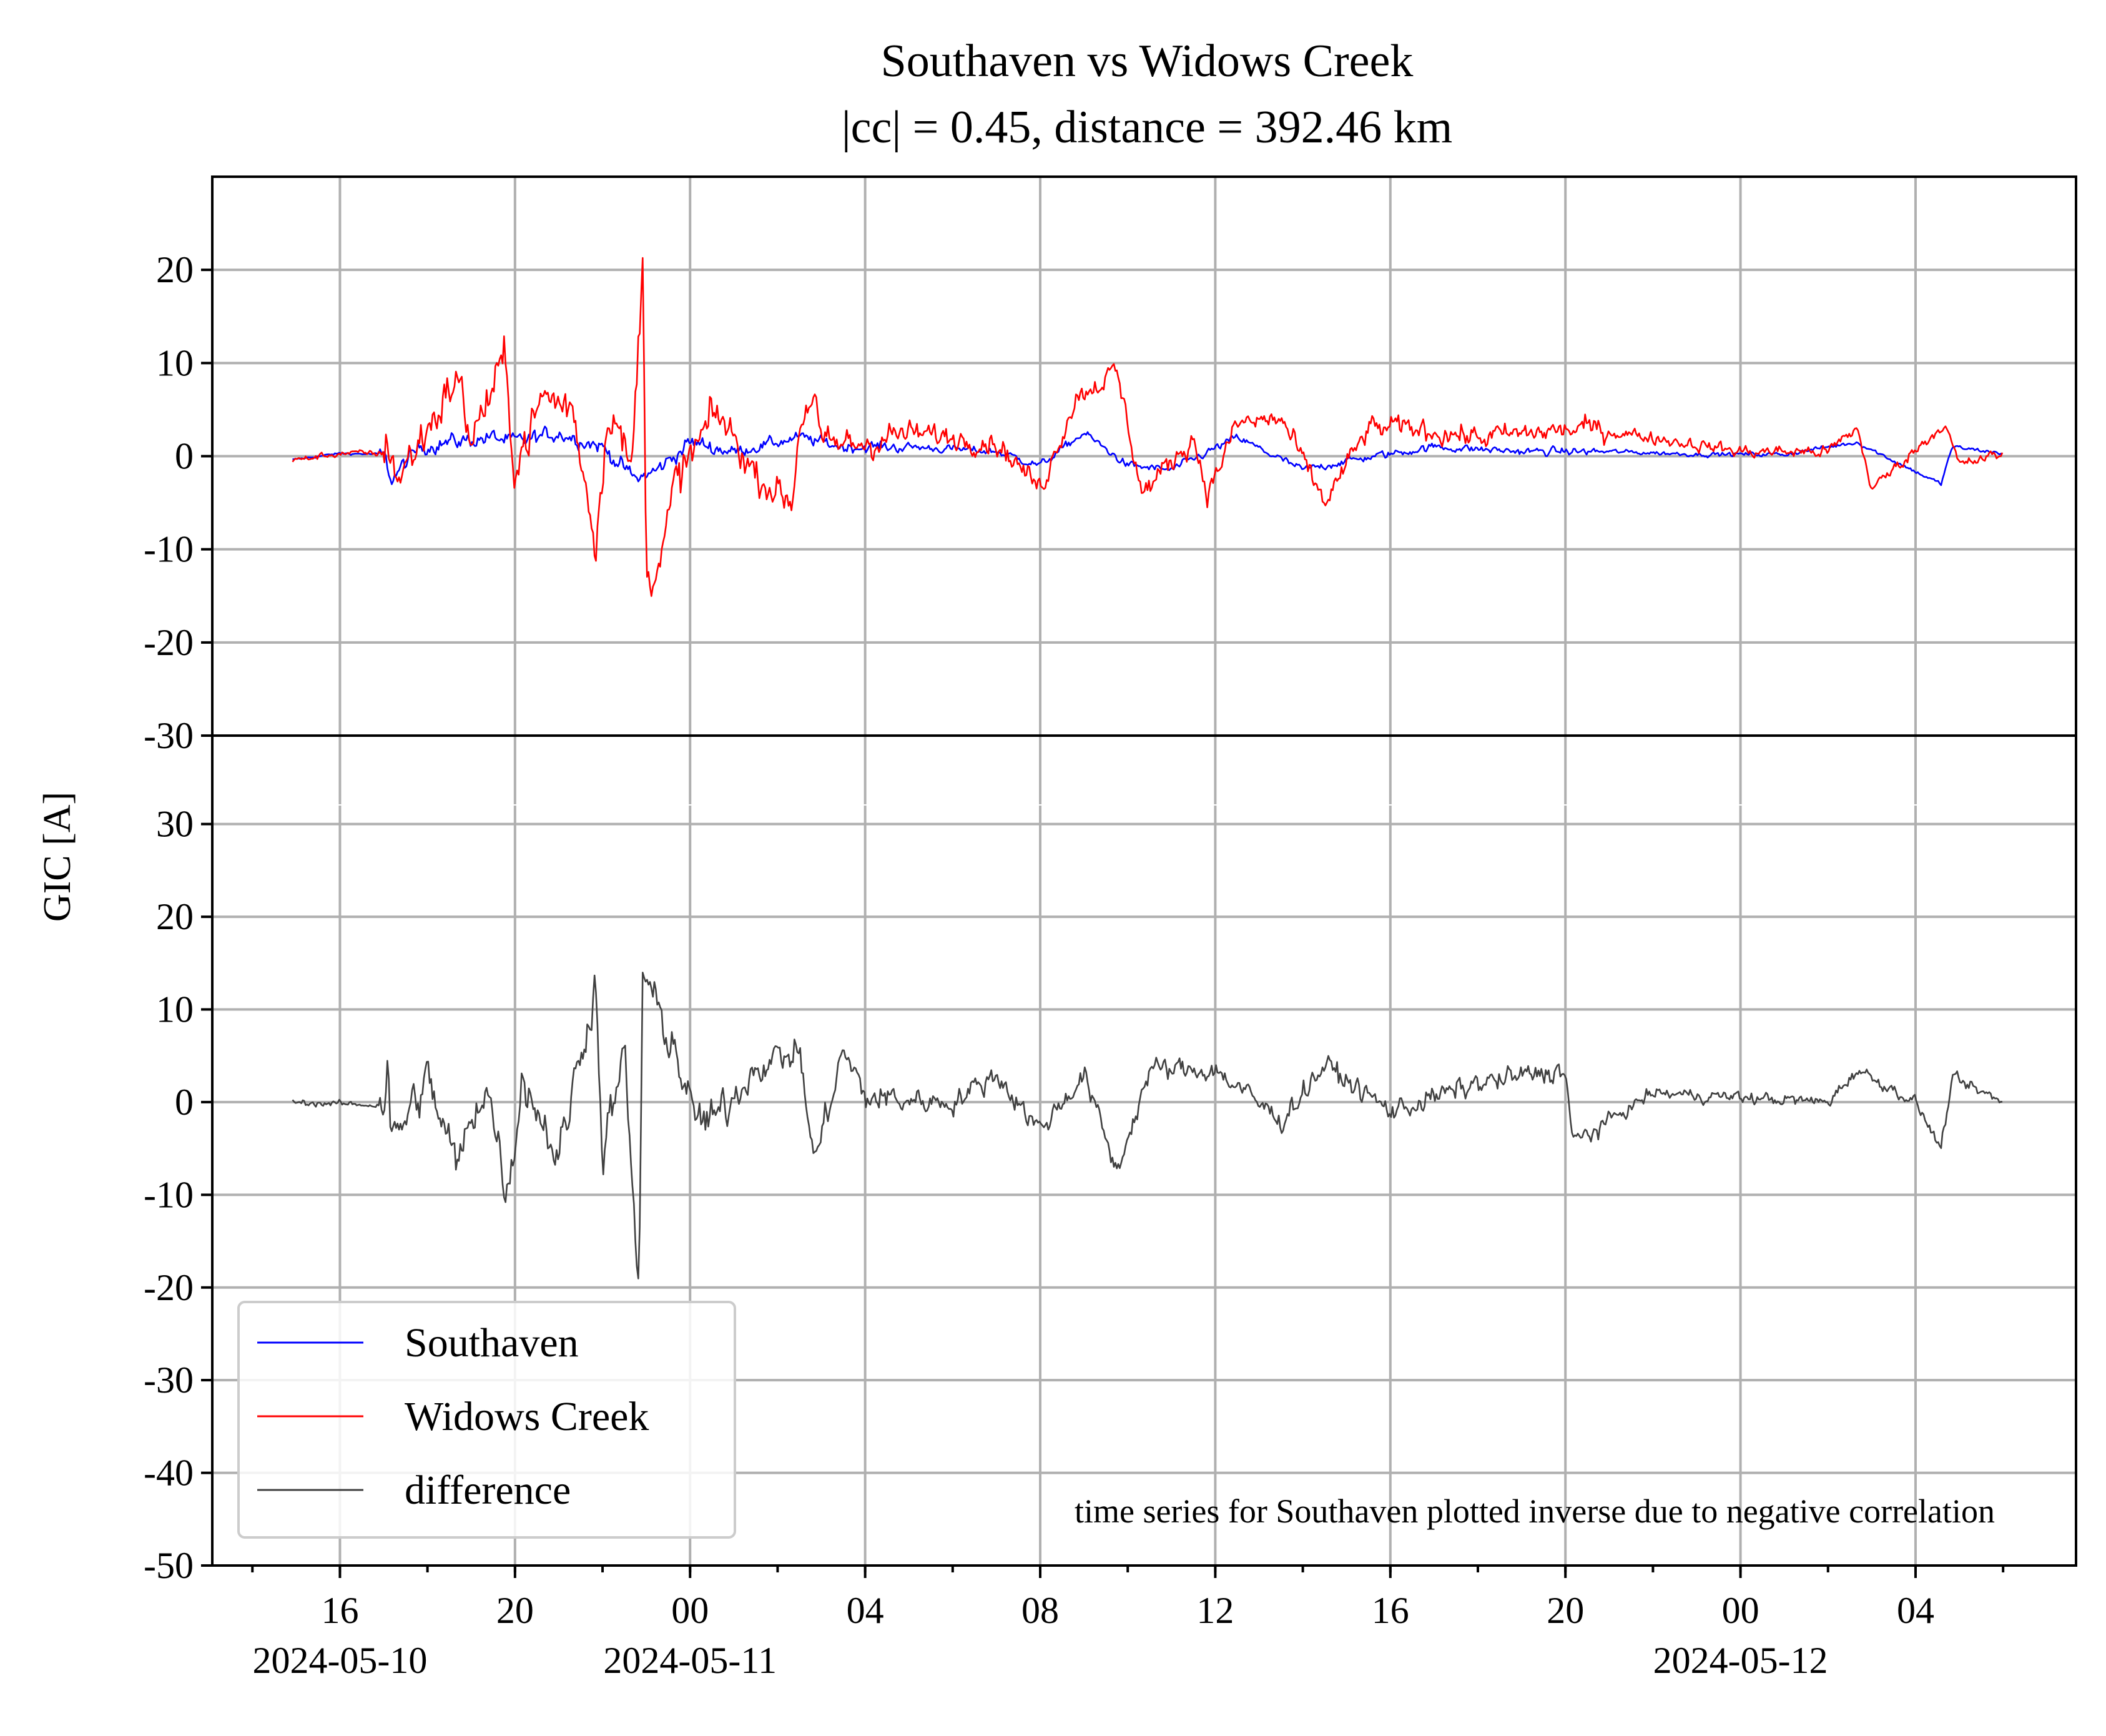 The image size is (2106, 1736). I want to click on panel-gap, so click(1144, 770).